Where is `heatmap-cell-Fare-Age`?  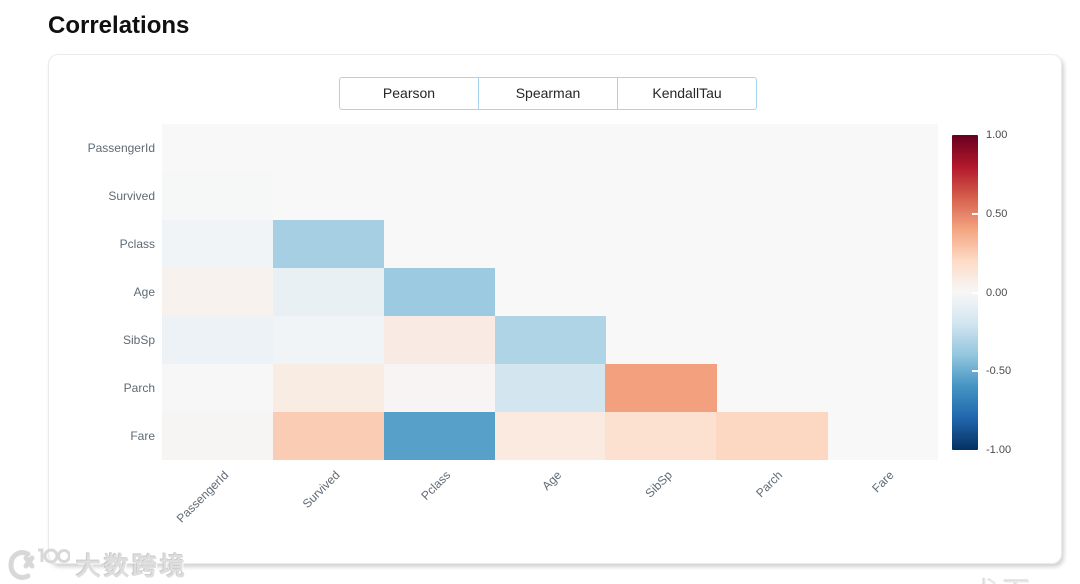
heatmap-cell-Fare-Age is located at coordinates (550, 436).